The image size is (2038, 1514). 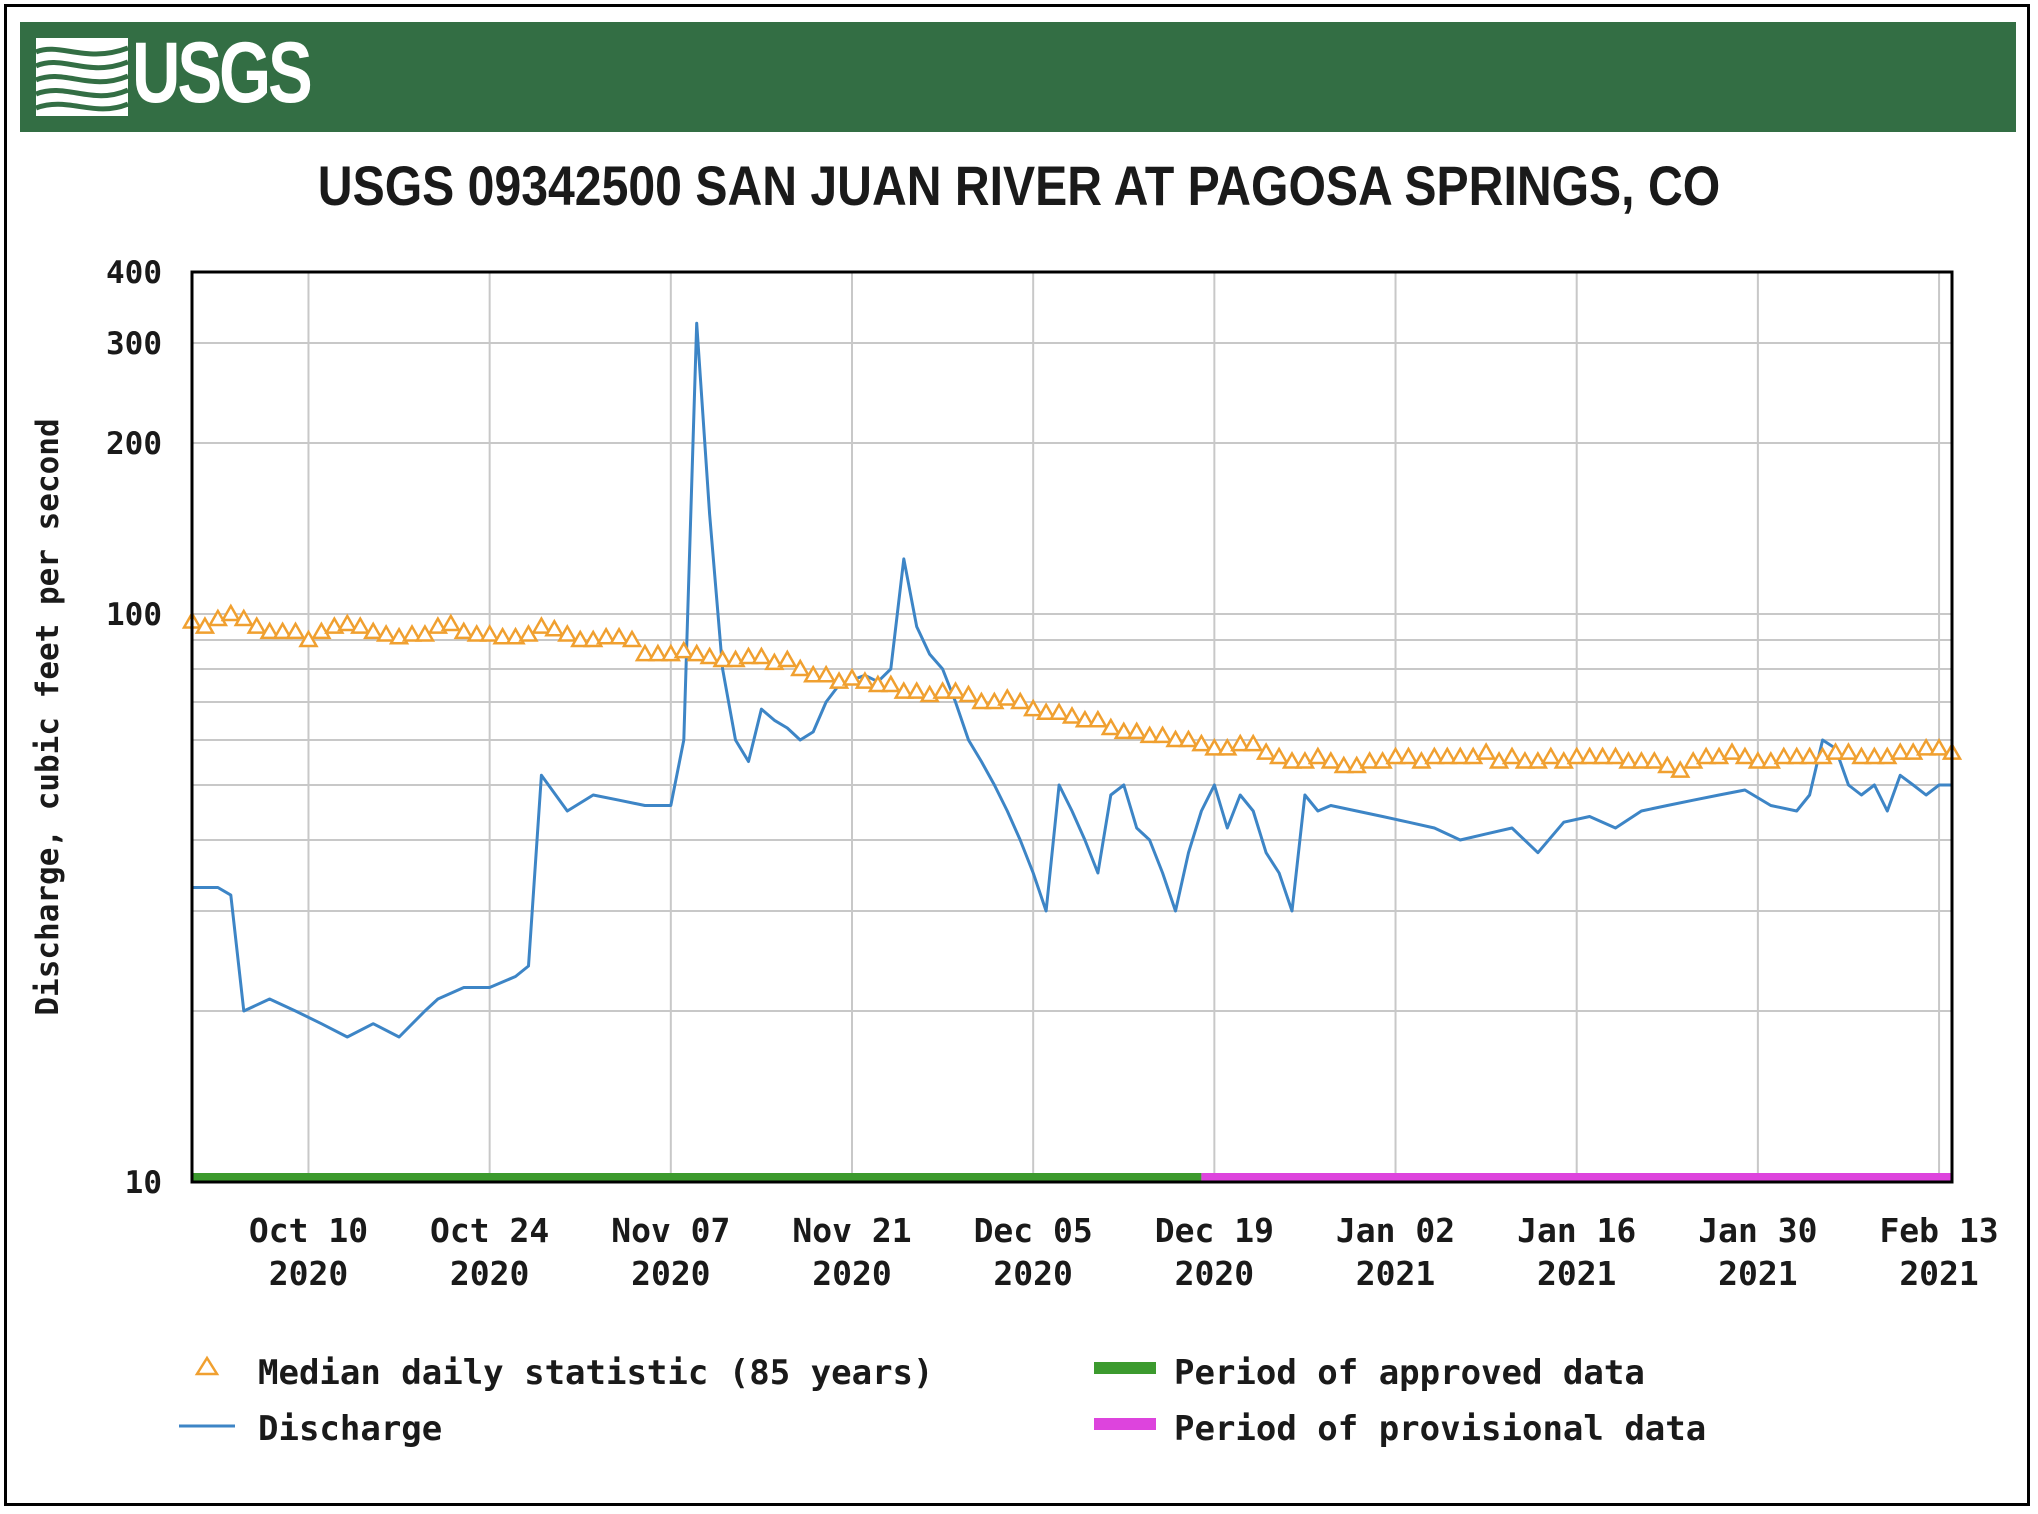 What do you see at coordinates (134, 344) in the screenshot?
I see `y-tick-label: 300` at bounding box center [134, 344].